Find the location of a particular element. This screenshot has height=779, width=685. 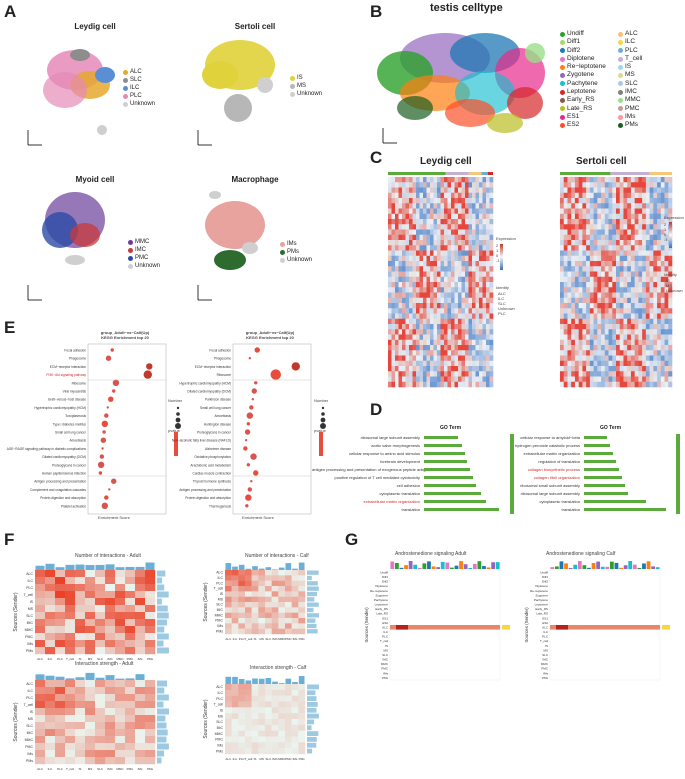

f-col-label: IMC is located at coordinates (110, 769).